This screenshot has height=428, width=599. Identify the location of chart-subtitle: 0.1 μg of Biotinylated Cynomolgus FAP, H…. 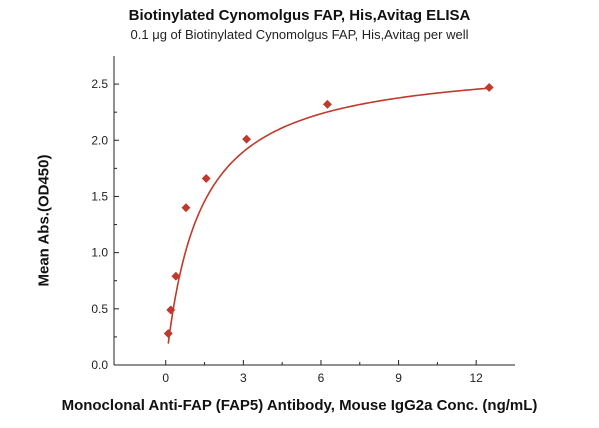
(299, 34).